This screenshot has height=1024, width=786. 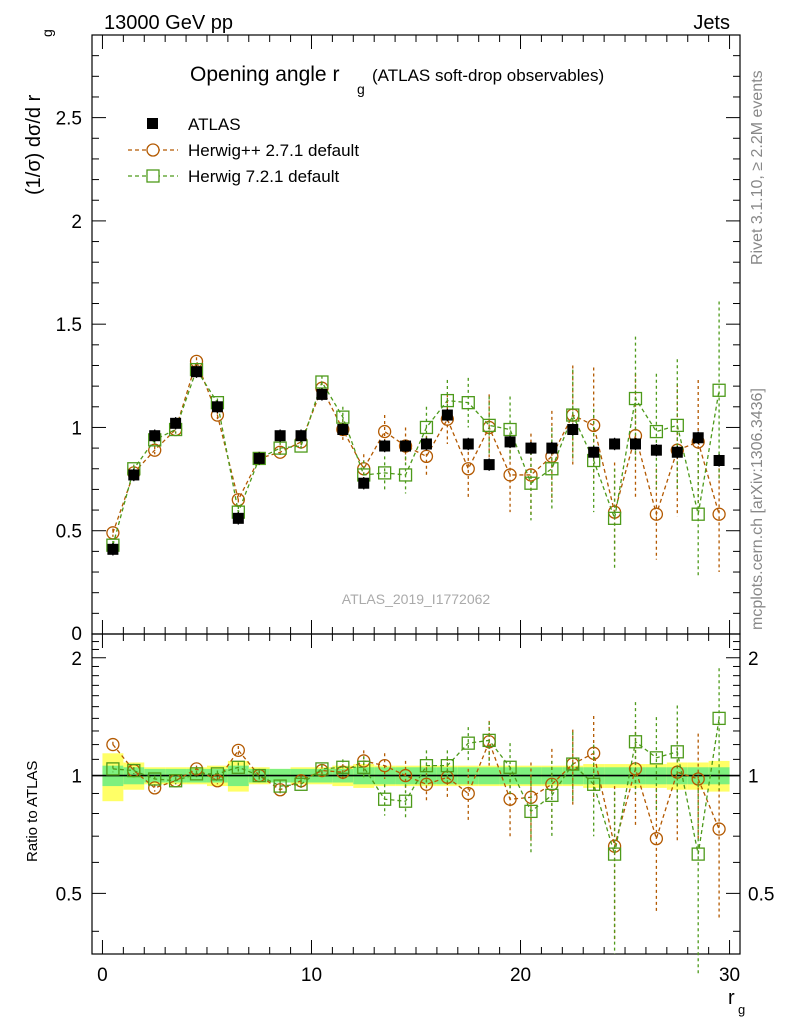 What do you see at coordinates (753, 777) in the screenshot?
I see `ratio-ytick-label-right: 1` at bounding box center [753, 777].